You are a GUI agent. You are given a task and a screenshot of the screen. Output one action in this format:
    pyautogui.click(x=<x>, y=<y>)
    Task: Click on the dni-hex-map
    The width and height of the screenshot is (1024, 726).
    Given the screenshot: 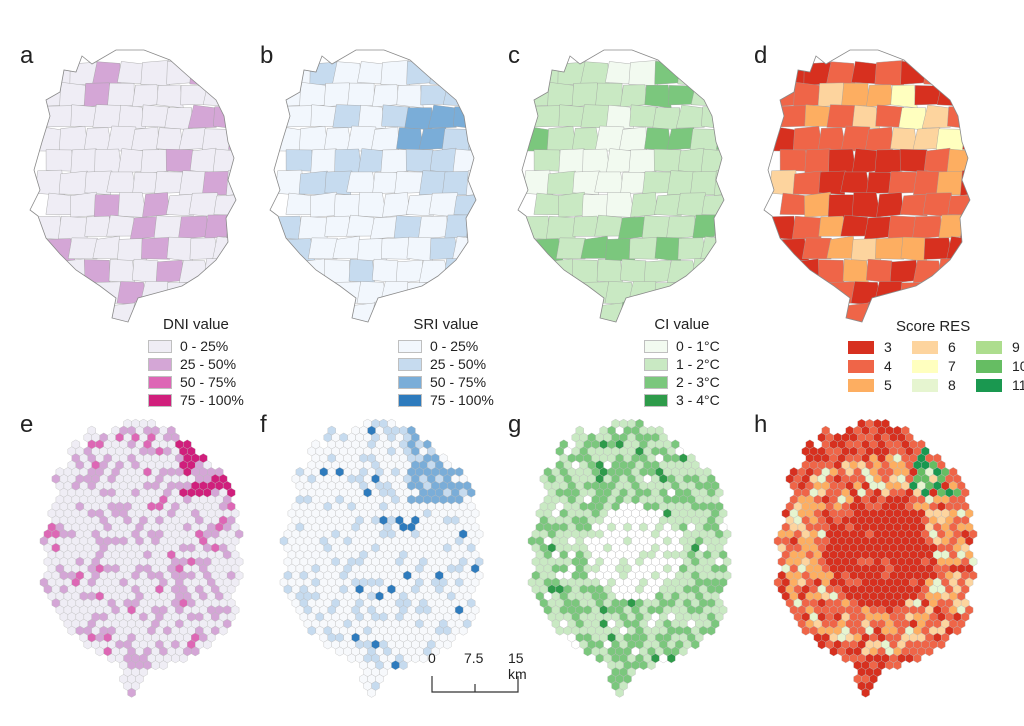 What is the action you would take?
    pyautogui.click(x=141, y=558)
    